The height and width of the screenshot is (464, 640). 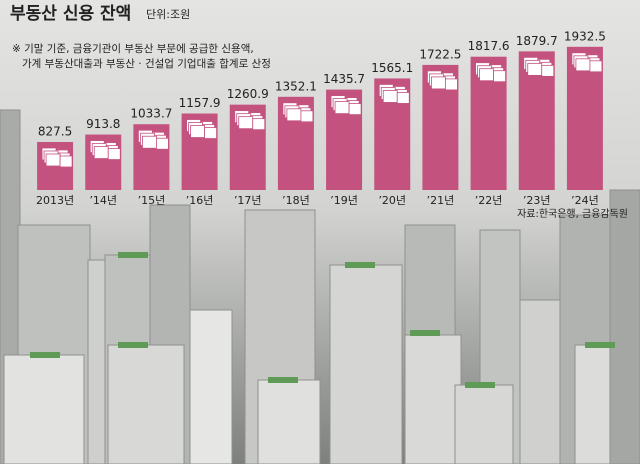 I want to click on value-label: 827.5, so click(x=55, y=131).